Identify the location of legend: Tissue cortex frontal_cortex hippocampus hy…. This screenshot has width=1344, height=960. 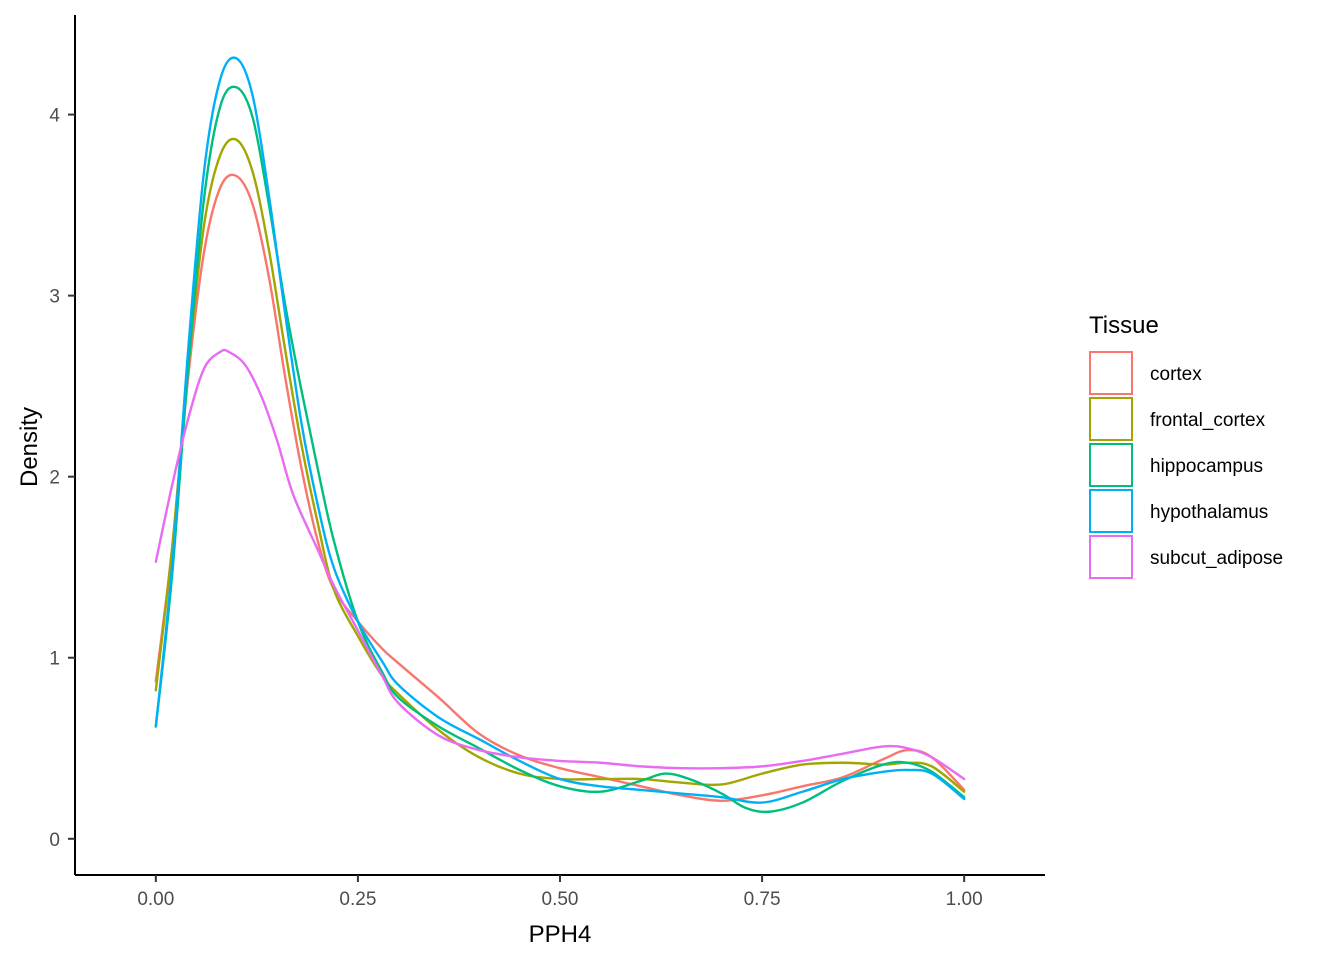
(1186, 445).